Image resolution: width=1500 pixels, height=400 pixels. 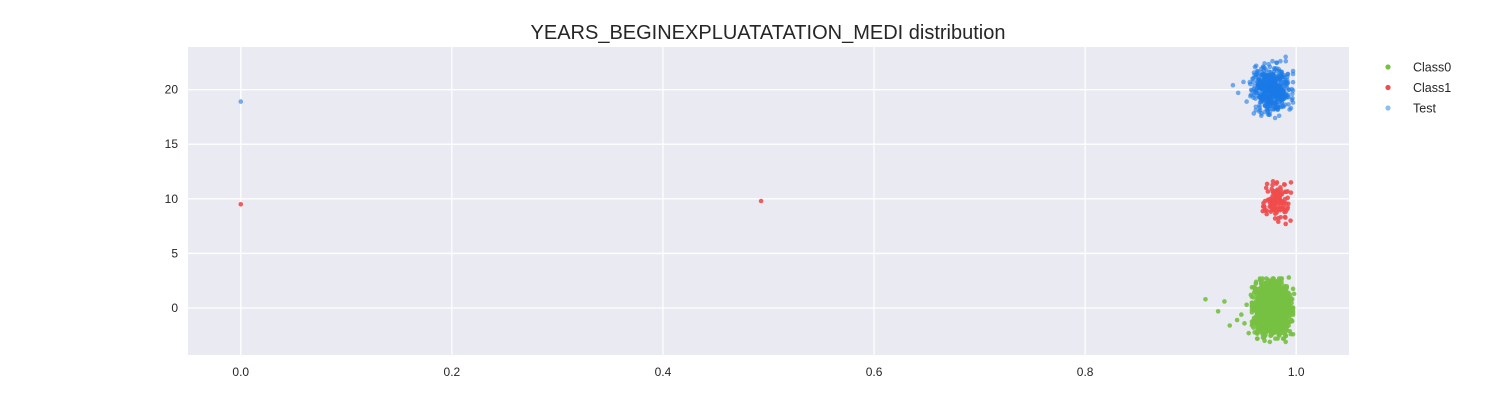 What do you see at coordinates (172, 90) in the screenshot?
I see `y-tick-label: 20` at bounding box center [172, 90].